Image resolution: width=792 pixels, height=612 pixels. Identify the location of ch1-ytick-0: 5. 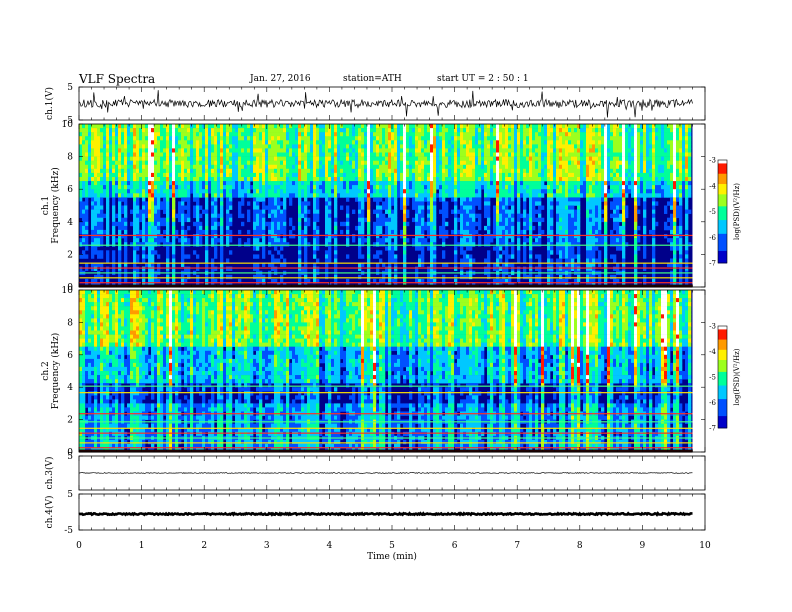
(70, 88).